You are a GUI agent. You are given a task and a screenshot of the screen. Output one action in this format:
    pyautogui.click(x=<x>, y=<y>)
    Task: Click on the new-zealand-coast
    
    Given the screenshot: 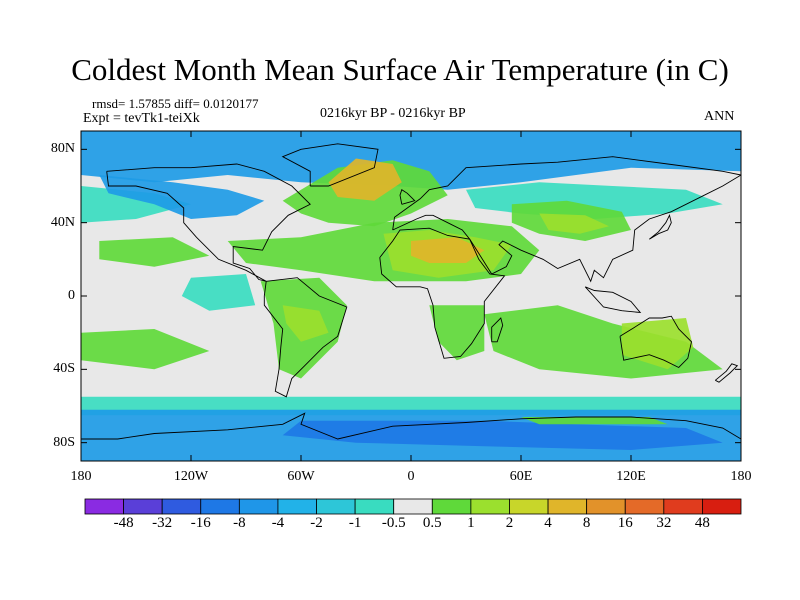 What is the action you would take?
    pyautogui.click(x=727, y=373)
    